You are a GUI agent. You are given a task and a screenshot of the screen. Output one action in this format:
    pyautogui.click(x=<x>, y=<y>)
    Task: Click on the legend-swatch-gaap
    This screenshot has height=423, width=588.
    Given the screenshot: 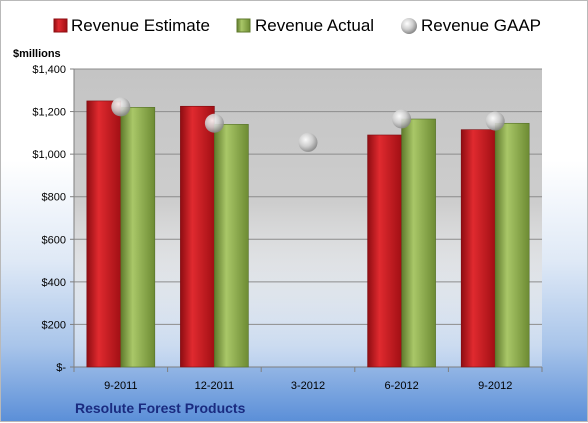 What is the action you would take?
    pyautogui.click(x=409, y=26)
    